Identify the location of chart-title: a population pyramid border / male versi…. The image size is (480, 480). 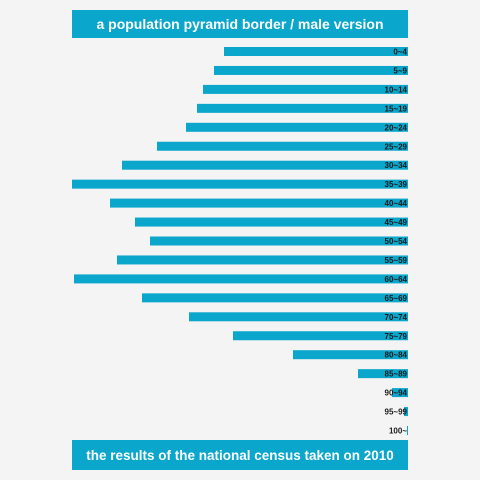
(240, 24).